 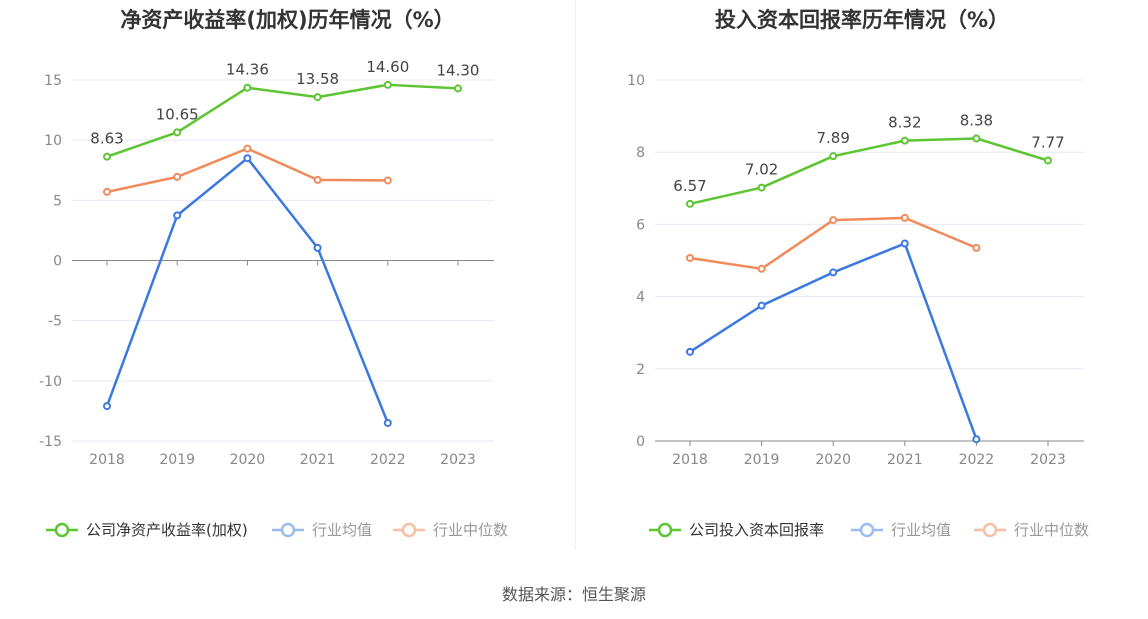 I want to click on data-label: 8.32, so click(x=904, y=123).